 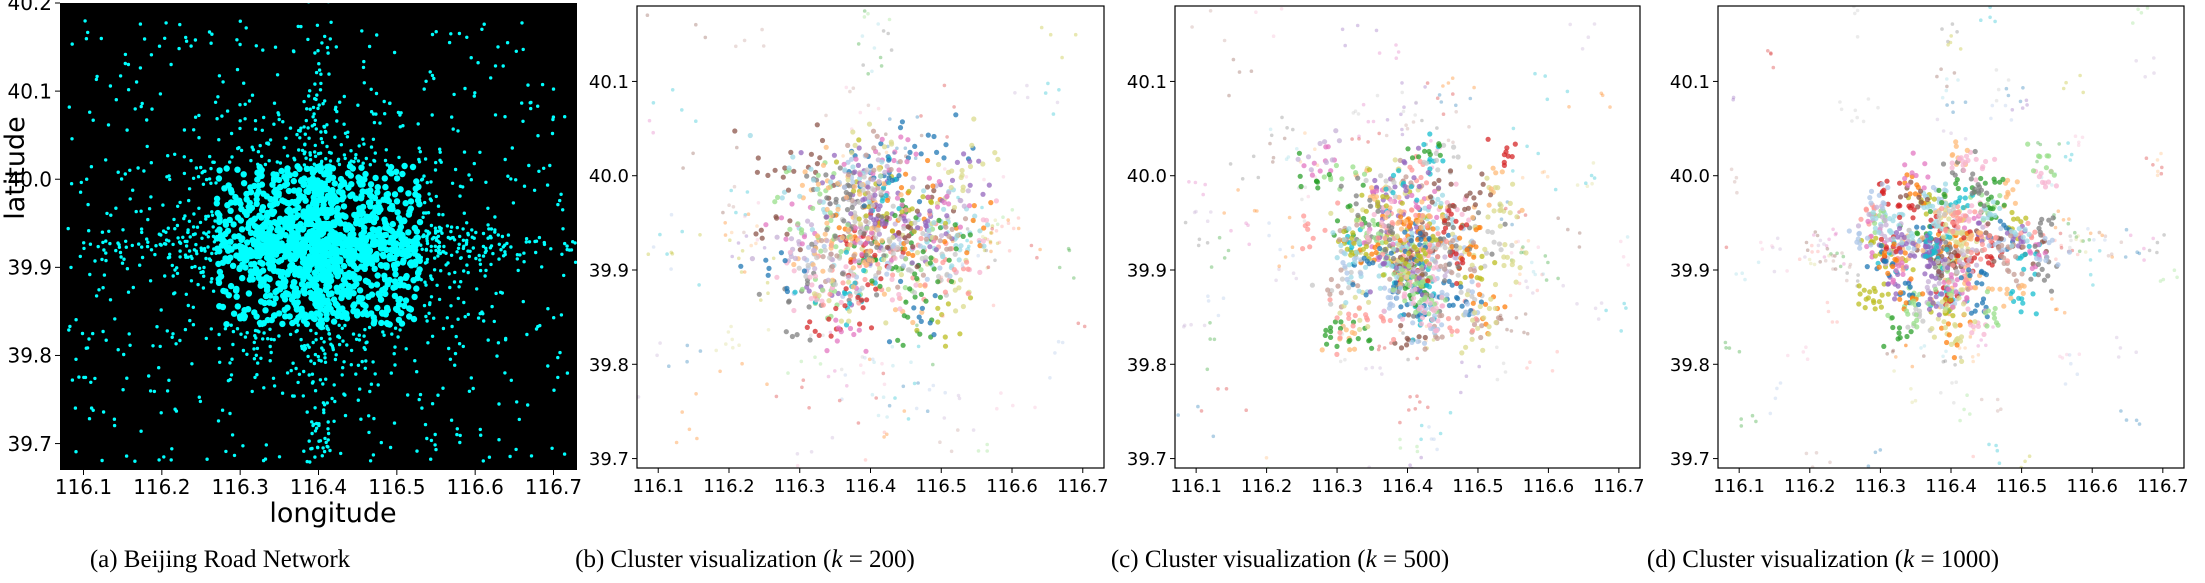 I want to click on x-tick-label: 116.2, so click(x=161, y=487).